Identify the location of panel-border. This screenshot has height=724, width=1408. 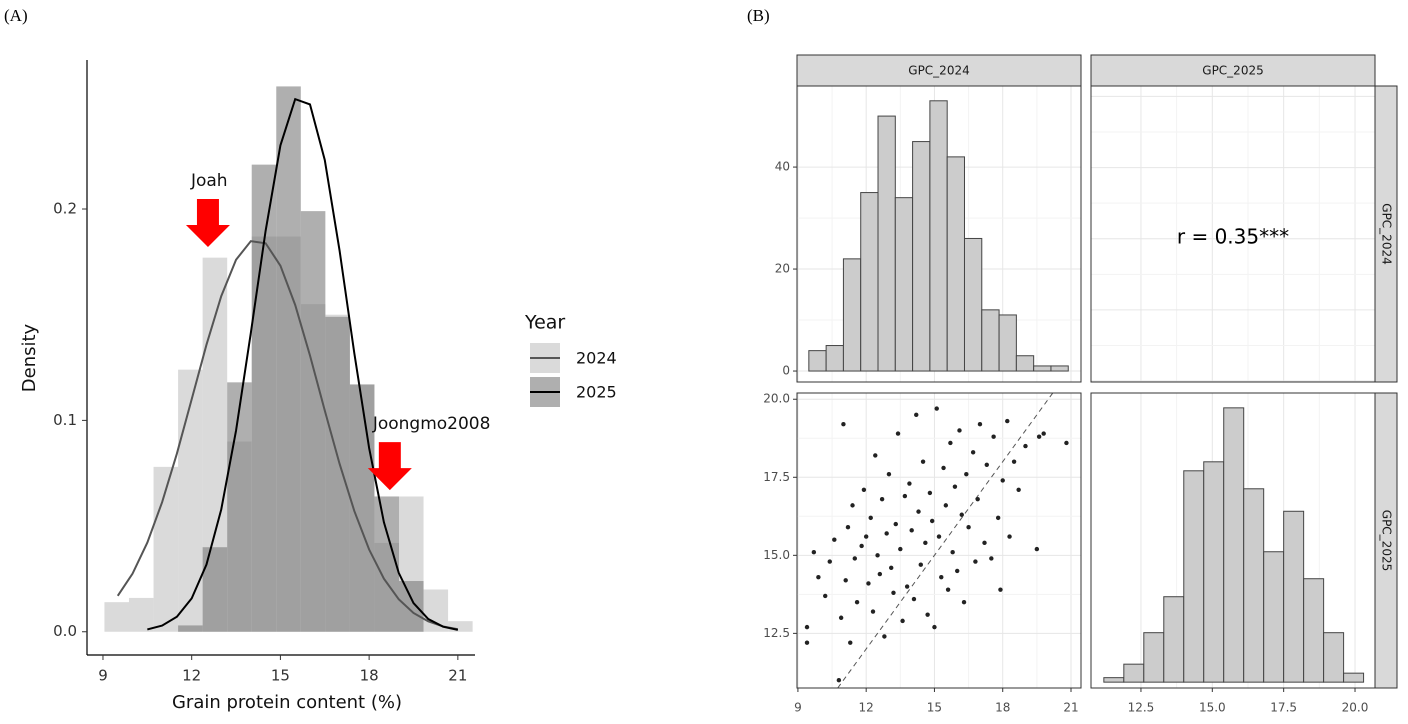
(939, 540).